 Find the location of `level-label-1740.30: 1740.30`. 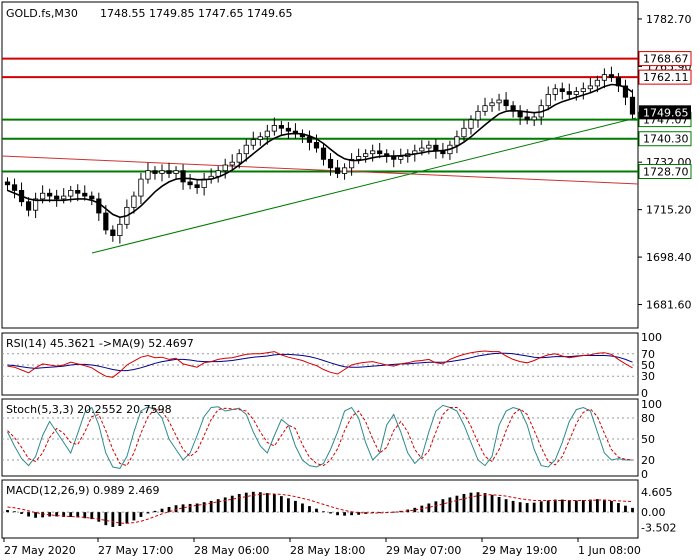

level-label-1740.30: 1740.30 is located at coordinates (666, 139).